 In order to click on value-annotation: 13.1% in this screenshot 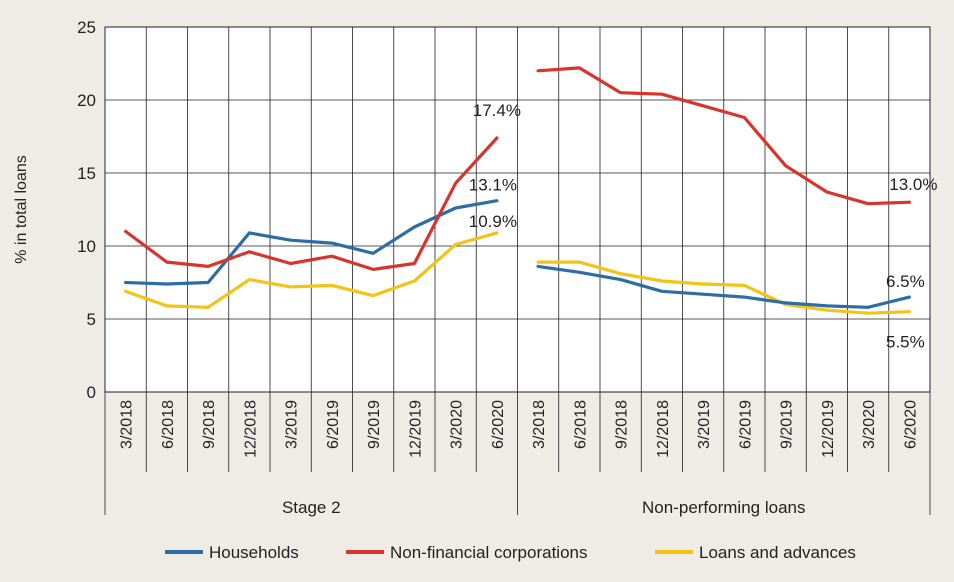, I will do `click(493, 185)`.